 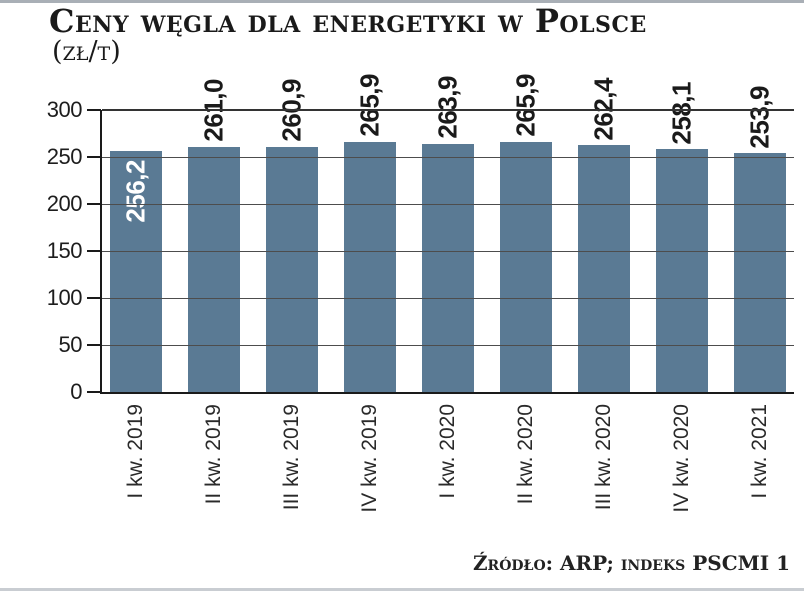 What do you see at coordinates (759, 451) in the screenshot?
I see `x-axis-label-I kw. 2021: I kw. 2021` at bounding box center [759, 451].